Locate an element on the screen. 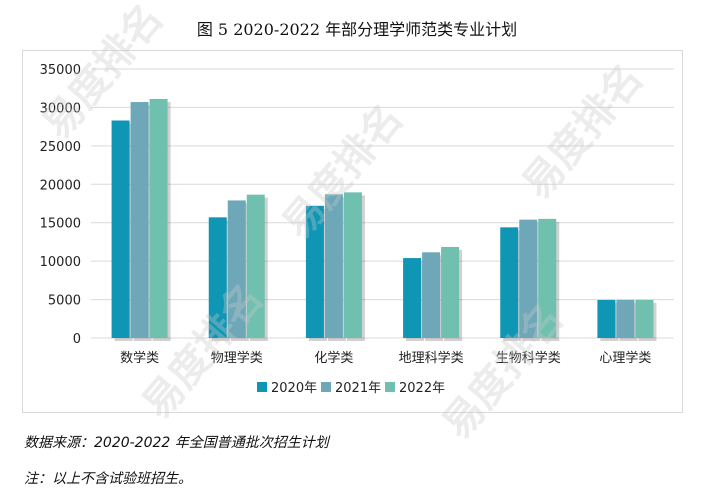 This screenshot has height=499, width=714. x-tick-label: 地理科学类 is located at coordinates (431, 358).